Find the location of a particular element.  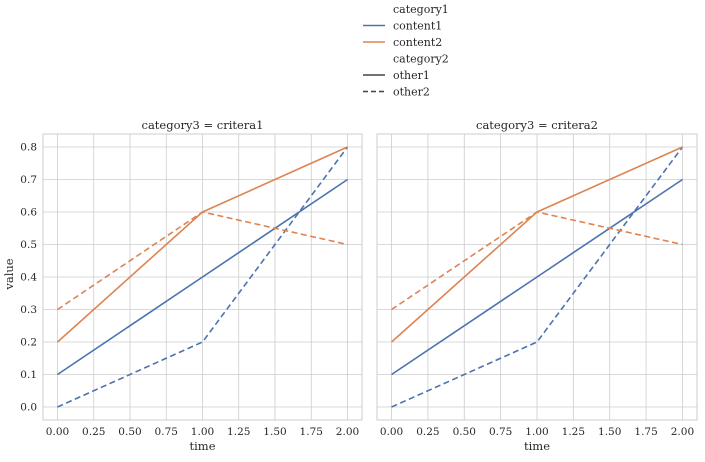

y-tick-label: 0.2 is located at coordinates (28, 343).